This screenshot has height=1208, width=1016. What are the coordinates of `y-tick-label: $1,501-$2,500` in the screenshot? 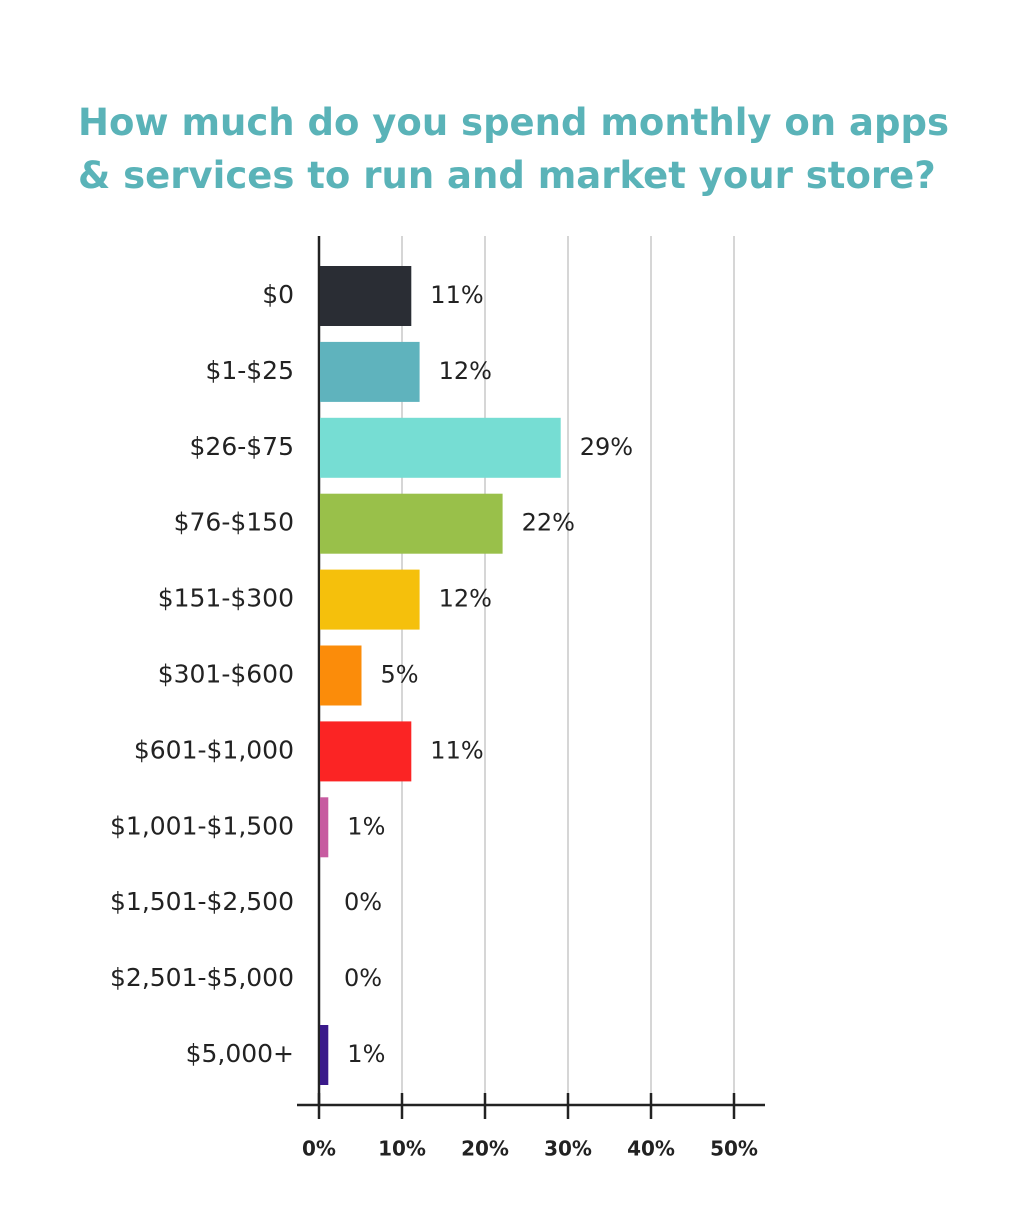 It's located at (202, 901).